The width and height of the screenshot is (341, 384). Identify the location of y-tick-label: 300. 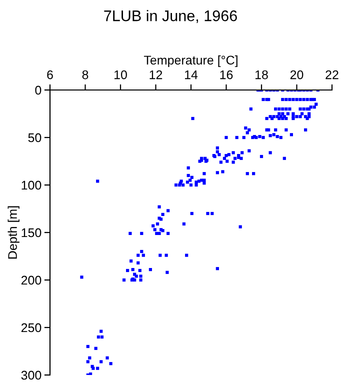
(31, 375).